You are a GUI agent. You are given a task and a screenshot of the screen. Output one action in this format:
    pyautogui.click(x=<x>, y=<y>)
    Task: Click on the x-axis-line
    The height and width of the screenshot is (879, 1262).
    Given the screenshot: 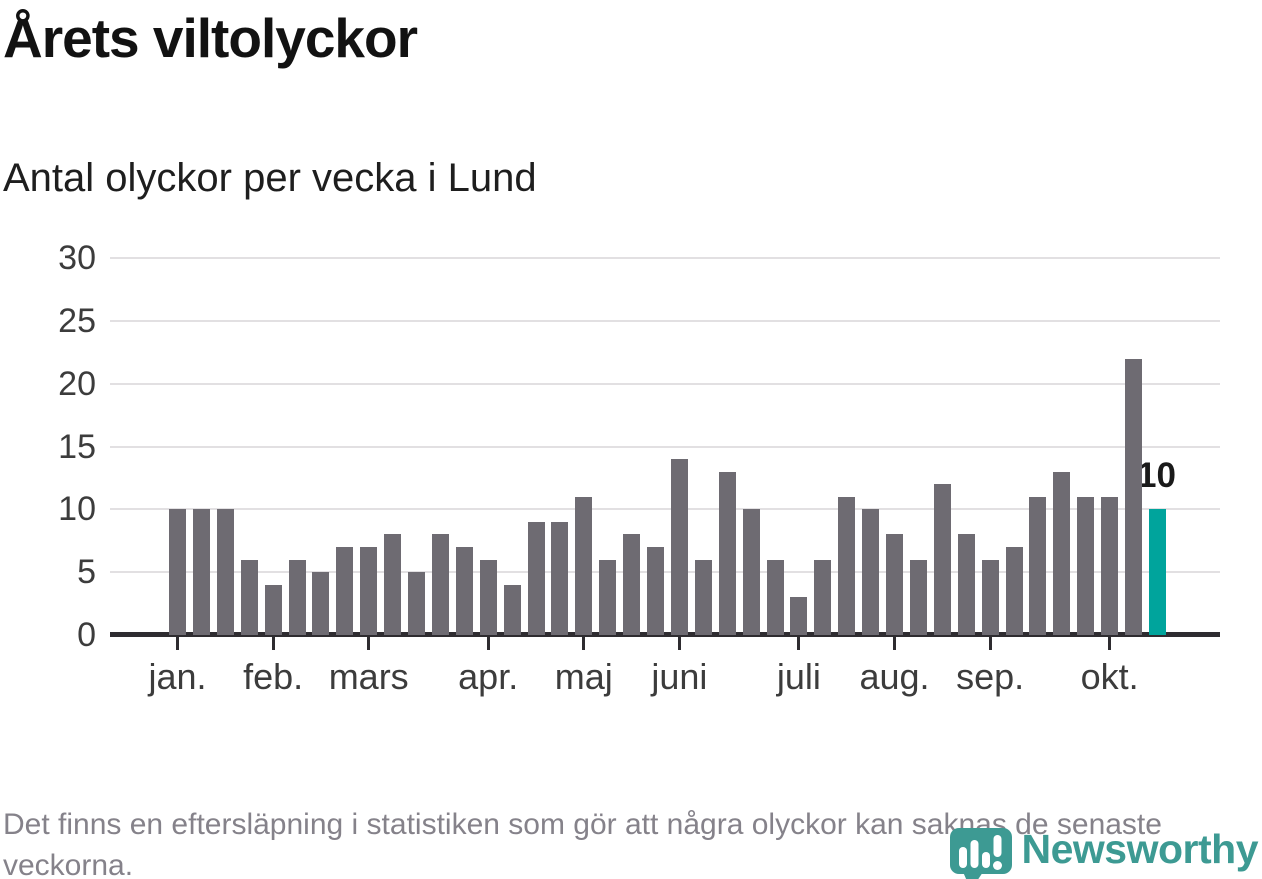 What is the action you would take?
    pyautogui.click(x=665, y=634)
    